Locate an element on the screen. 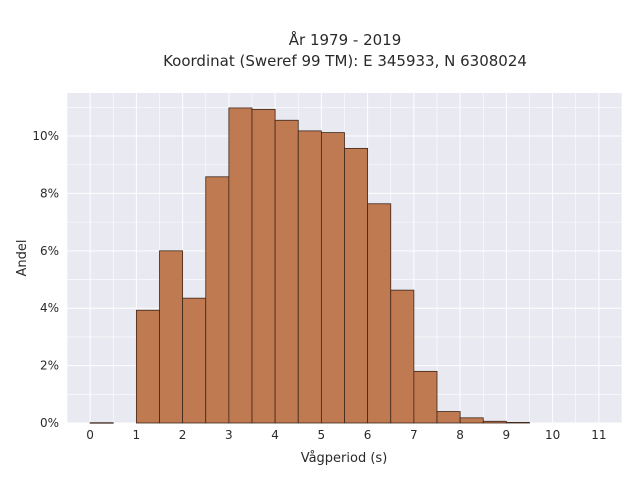 Image resolution: width=640 pixels, height=480 pixels. x-tick-label: 10 is located at coordinates (552, 435).